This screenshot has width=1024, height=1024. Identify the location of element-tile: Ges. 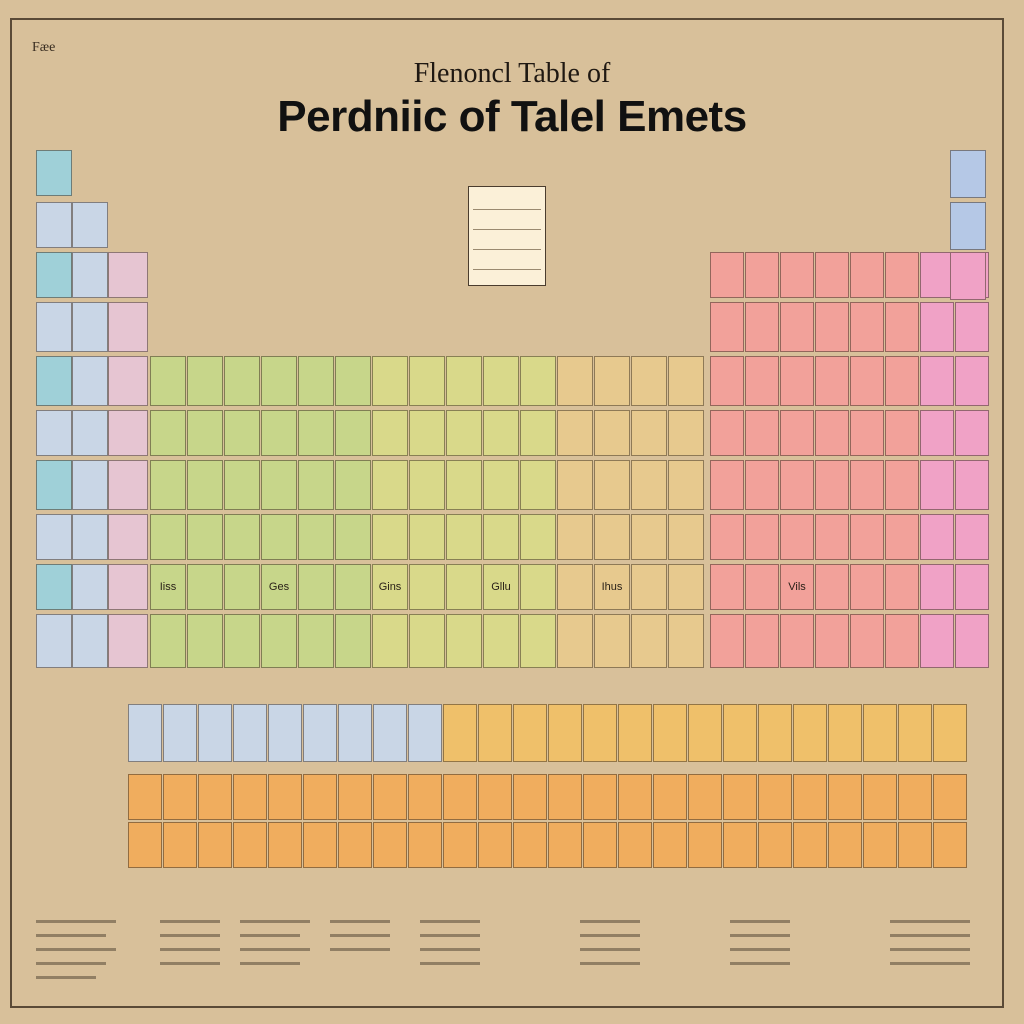
(279, 587).